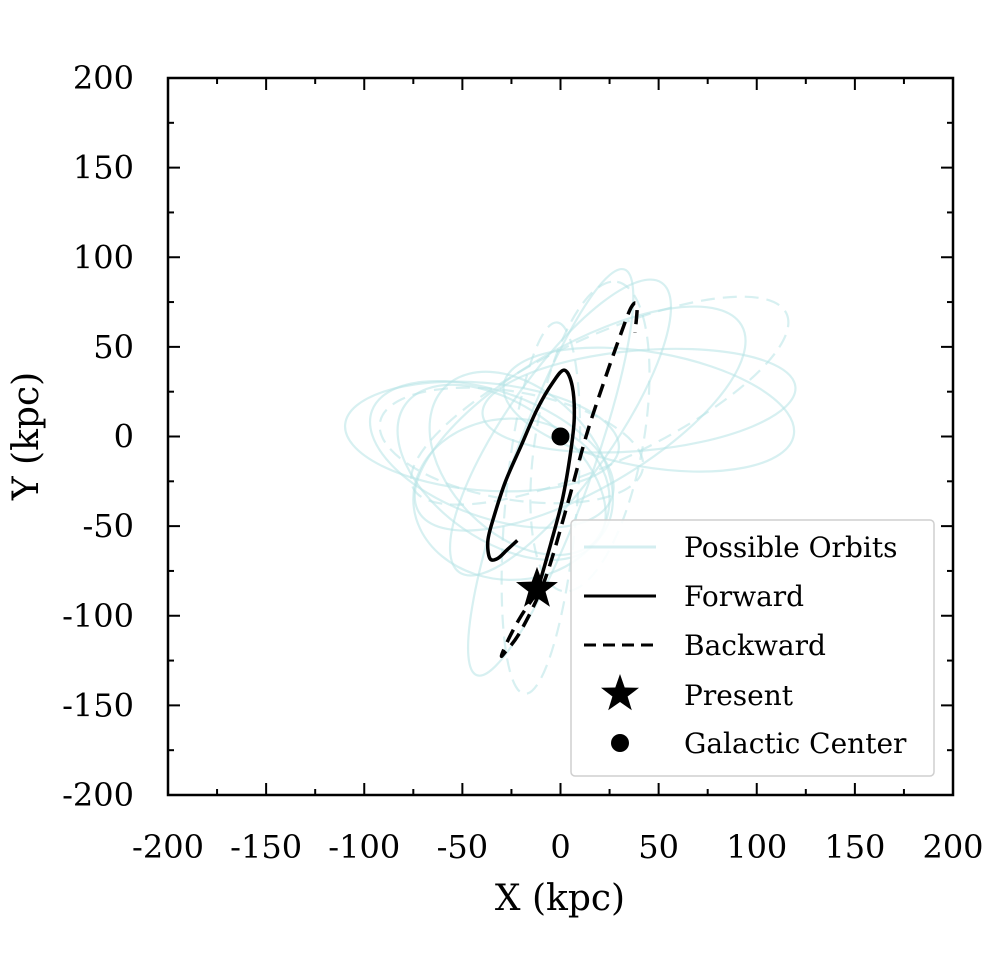  I want to click on y-tick-label: -150, so click(98, 705).